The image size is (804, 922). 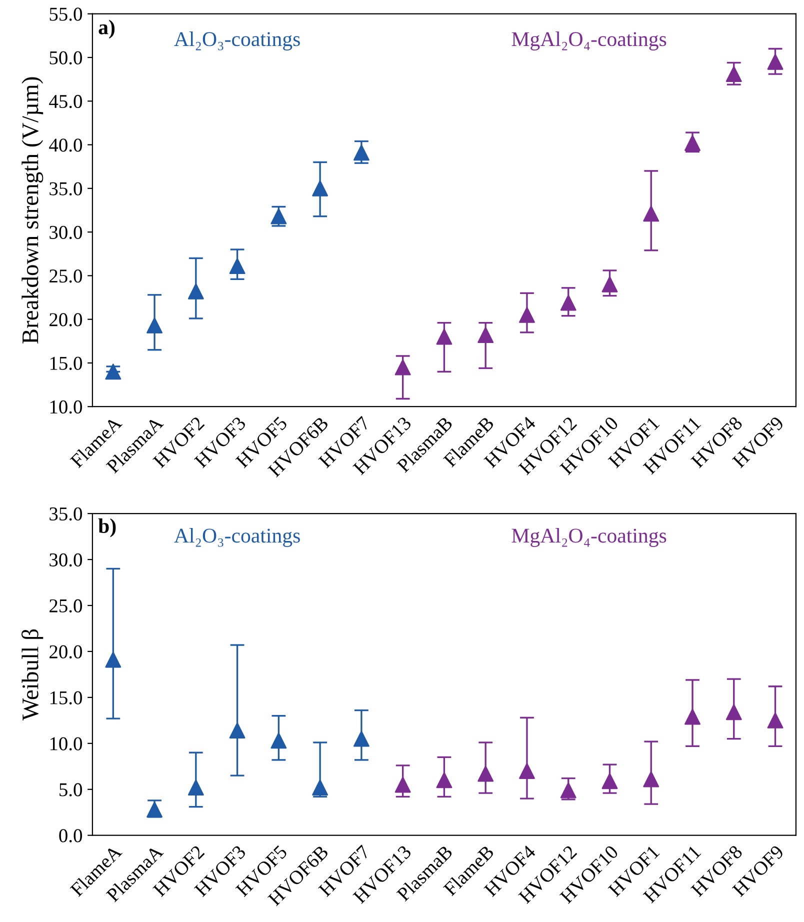 What do you see at coordinates (33, 210) in the screenshot?
I see `y-axis-title: Breakdown strength (V/µm)` at bounding box center [33, 210].